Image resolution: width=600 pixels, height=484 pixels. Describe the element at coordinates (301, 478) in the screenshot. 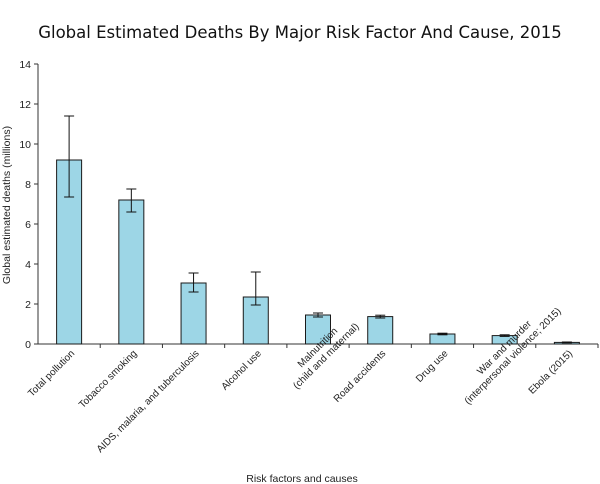

I see `x-axis-label: Risk factors and causes` at that location.